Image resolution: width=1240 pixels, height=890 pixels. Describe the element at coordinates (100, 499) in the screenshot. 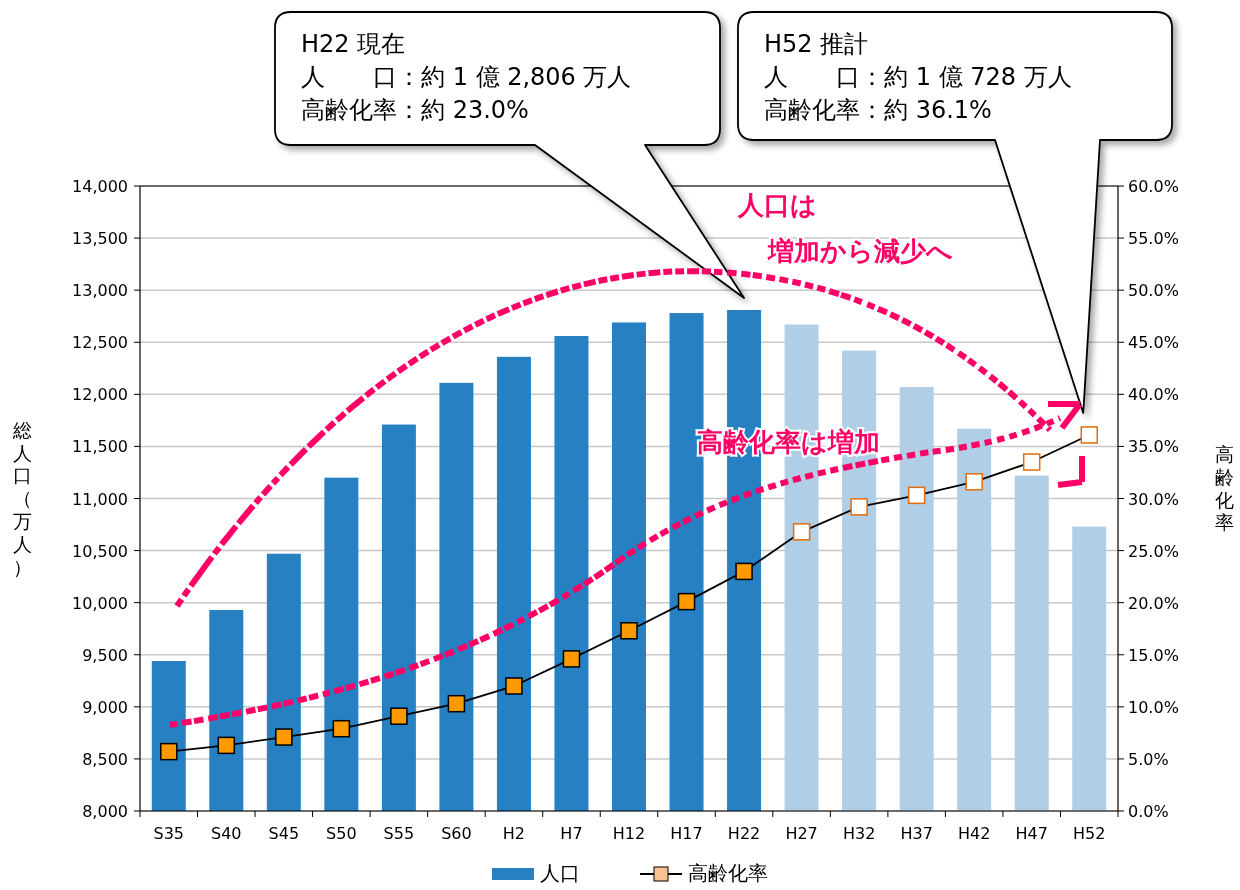

I see `y-tick-label: 11,000` at that location.